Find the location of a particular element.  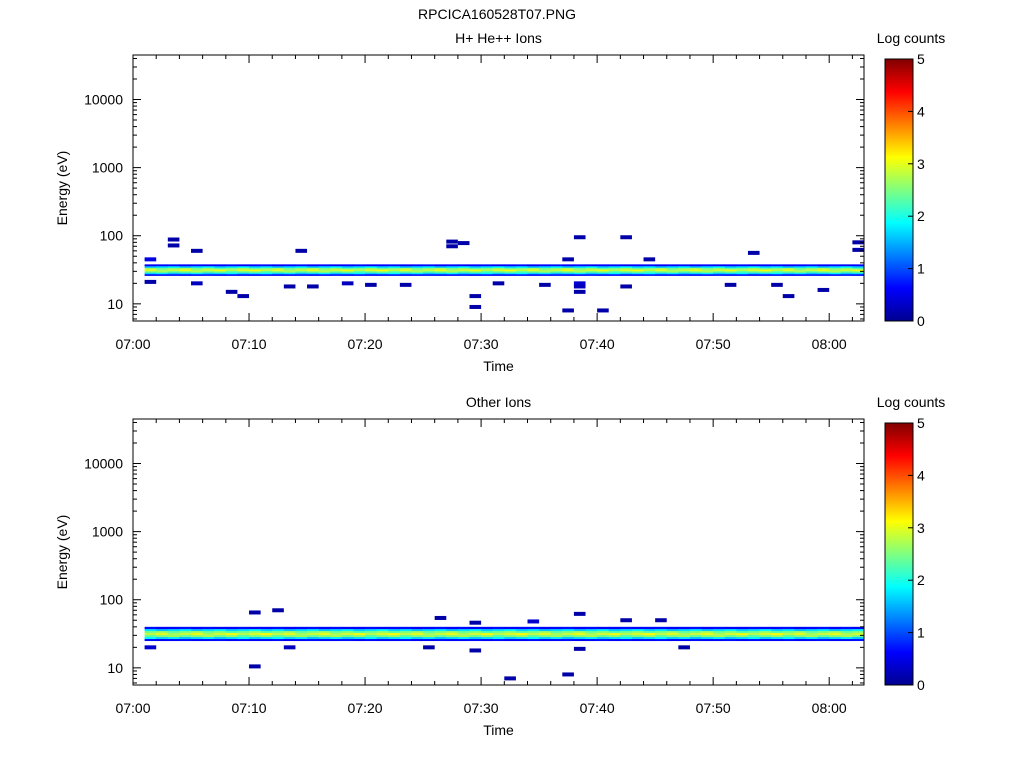

x-tick-label: 07:20 is located at coordinates (365, 708).